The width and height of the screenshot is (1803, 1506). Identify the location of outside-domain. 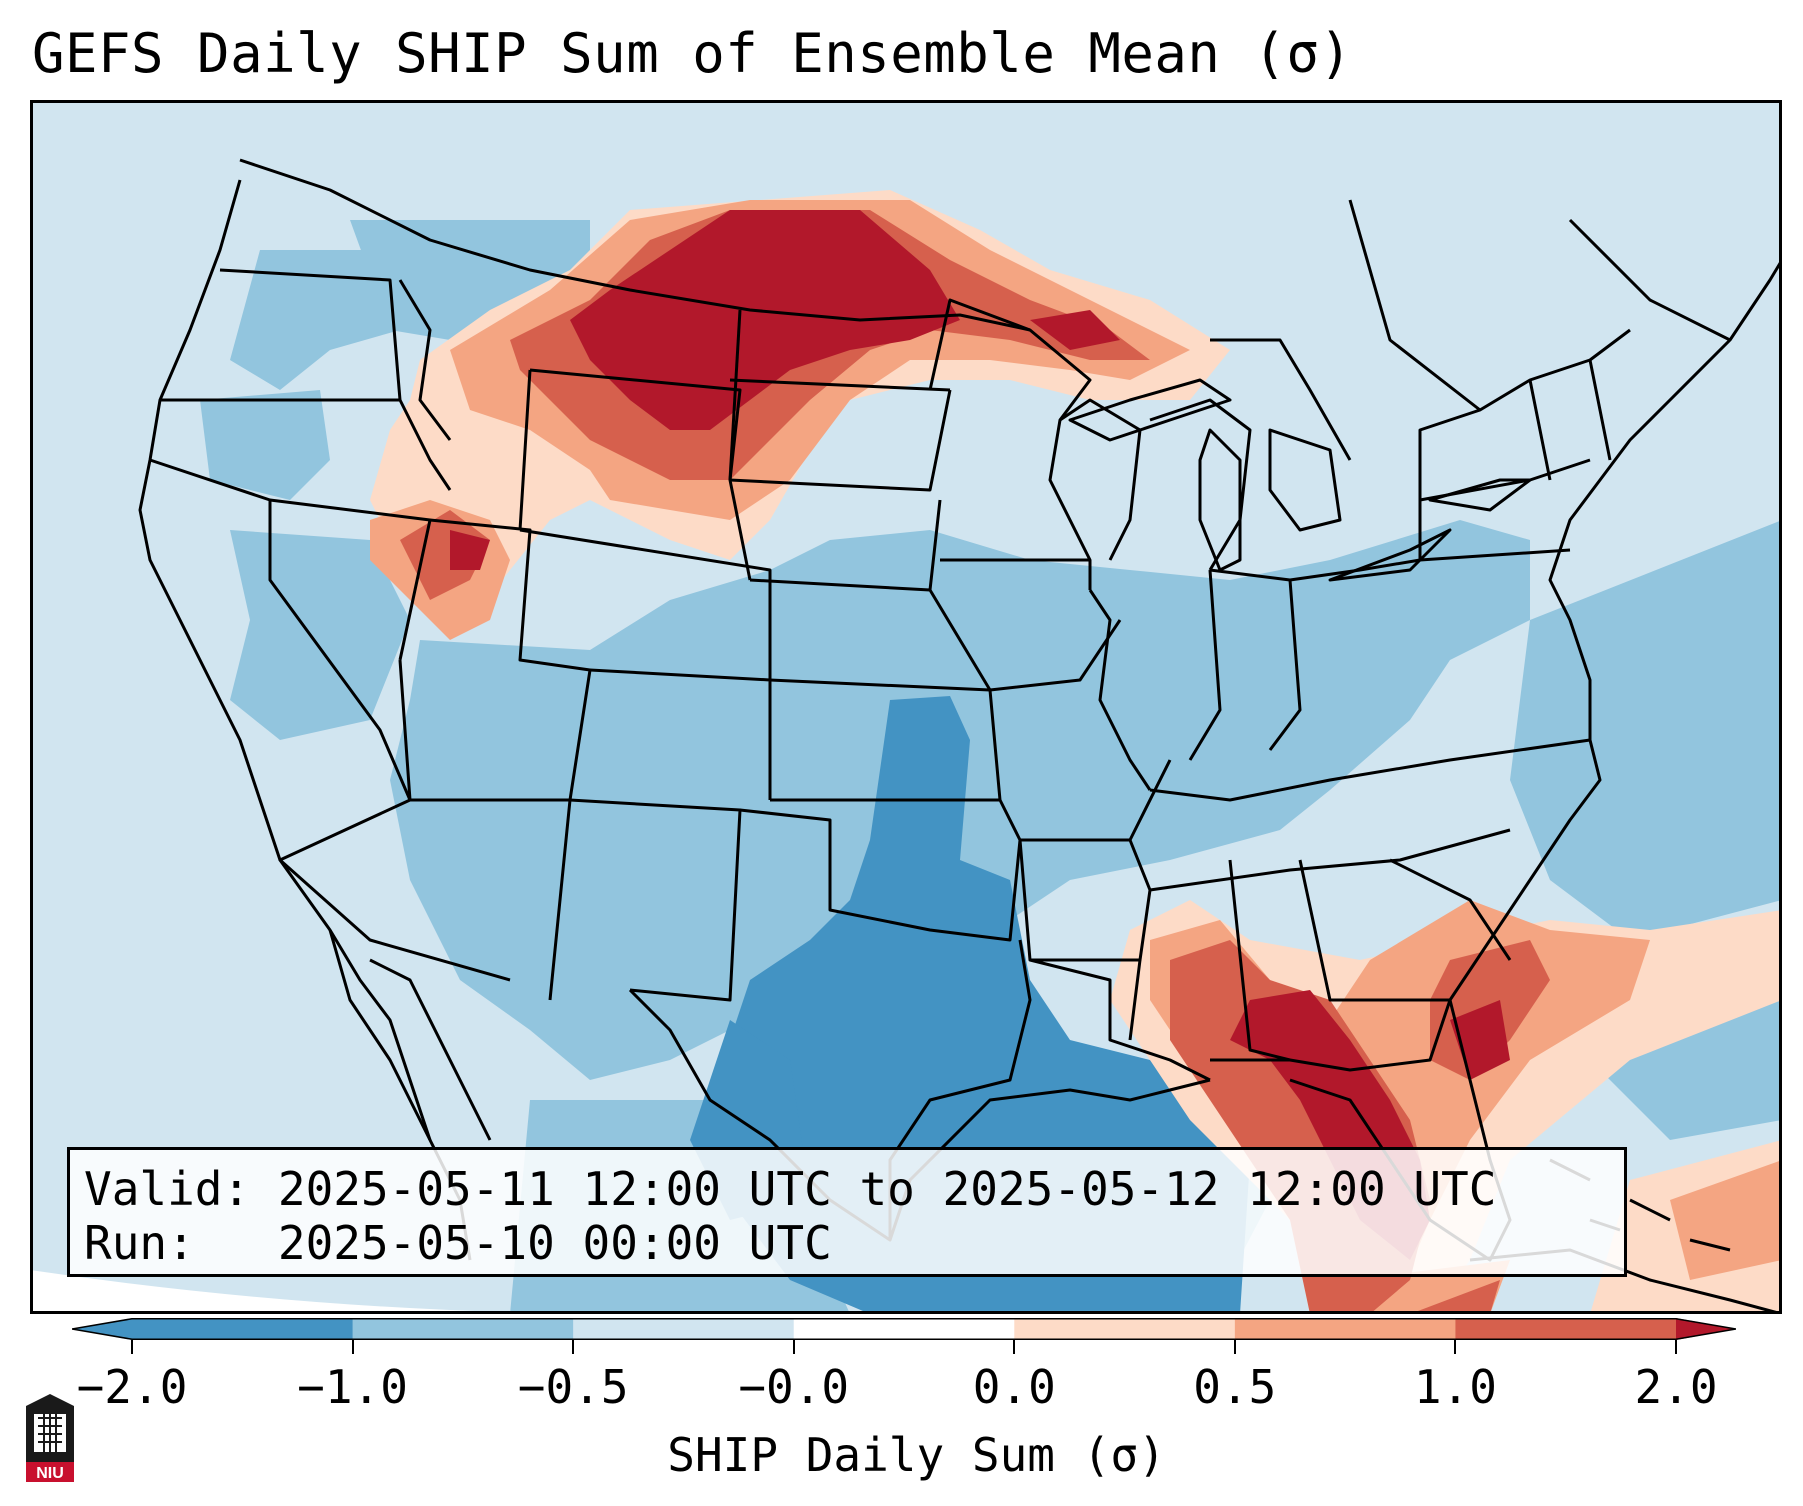
(330, 1292).